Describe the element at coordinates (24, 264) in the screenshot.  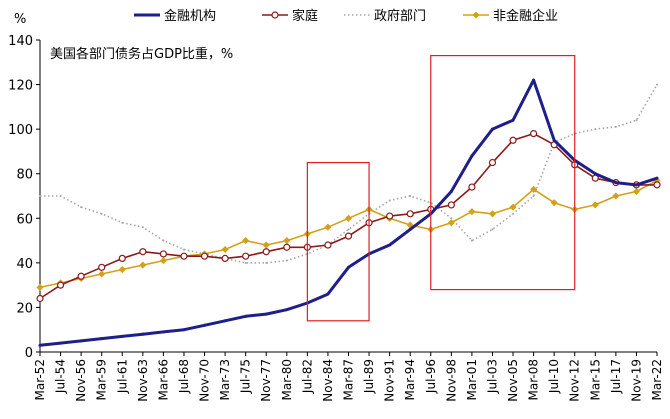
I see `y-tick-label-40: 40` at that location.